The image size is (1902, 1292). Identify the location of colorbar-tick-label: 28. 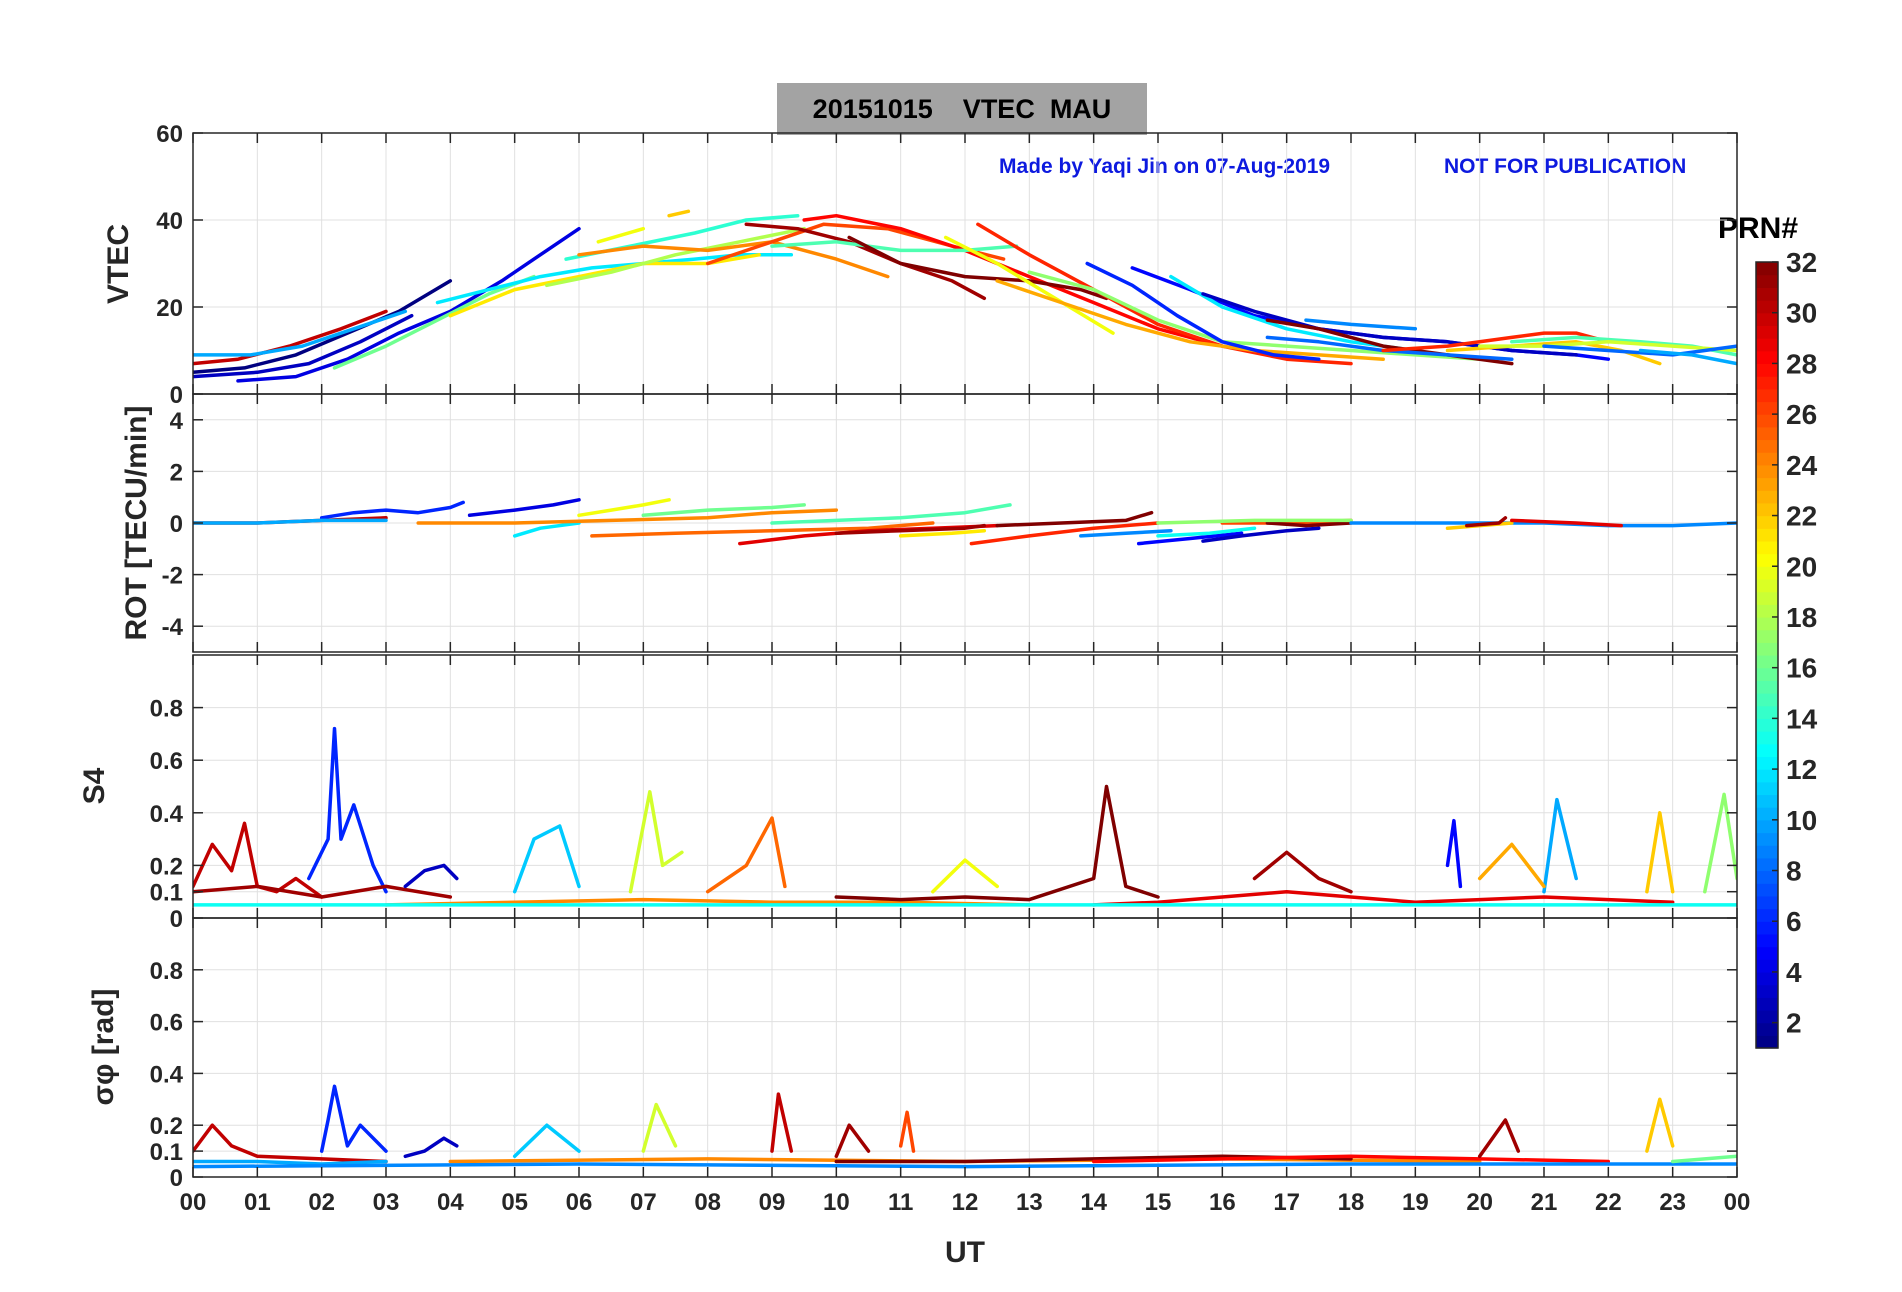
(1801, 363).